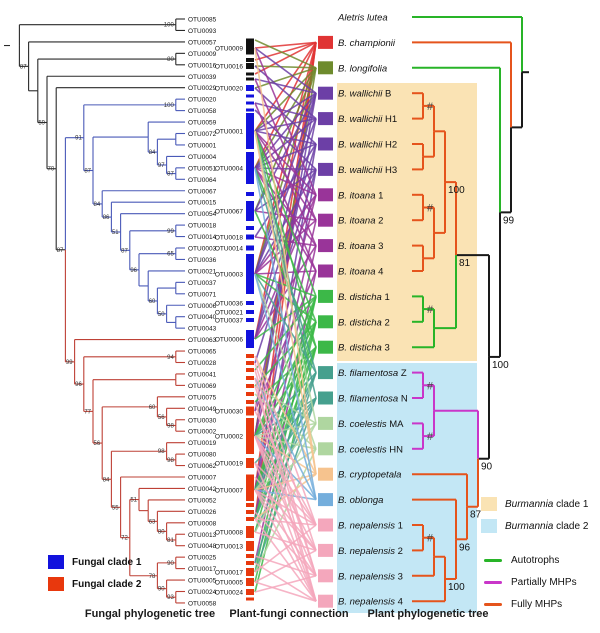 The image size is (600, 633). Describe the element at coordinates (202, 203) in the screenshot. I see `fungal-leaf-label: OTU0015` at that location.